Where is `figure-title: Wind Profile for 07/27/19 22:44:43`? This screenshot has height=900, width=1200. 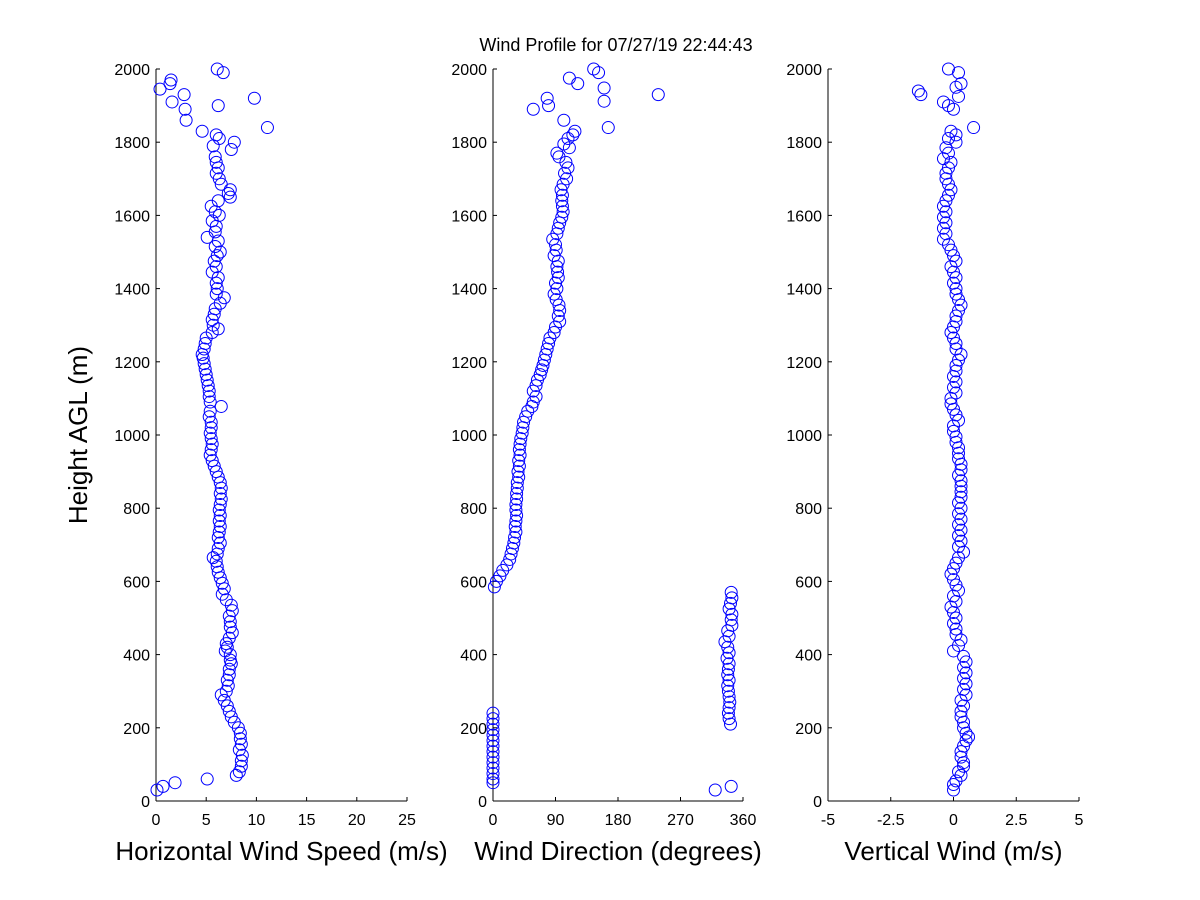 figure-title: Wind Profile for 07/27/19 22:44:43 is located at coordinates (615, 45).